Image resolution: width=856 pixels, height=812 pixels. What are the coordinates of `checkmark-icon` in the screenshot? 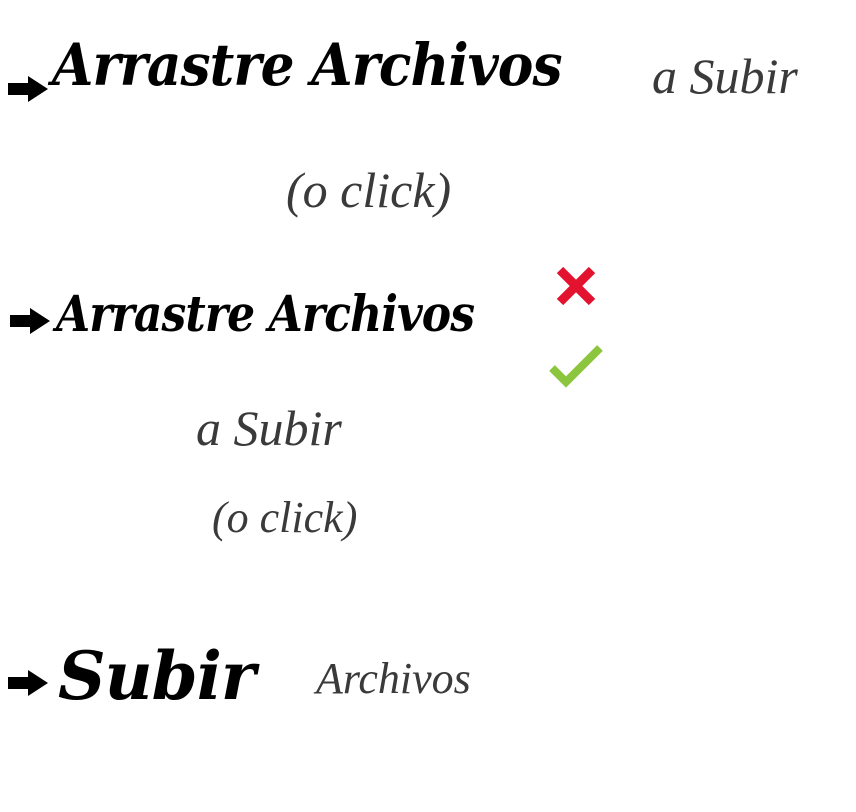 It's located at (577, 368).